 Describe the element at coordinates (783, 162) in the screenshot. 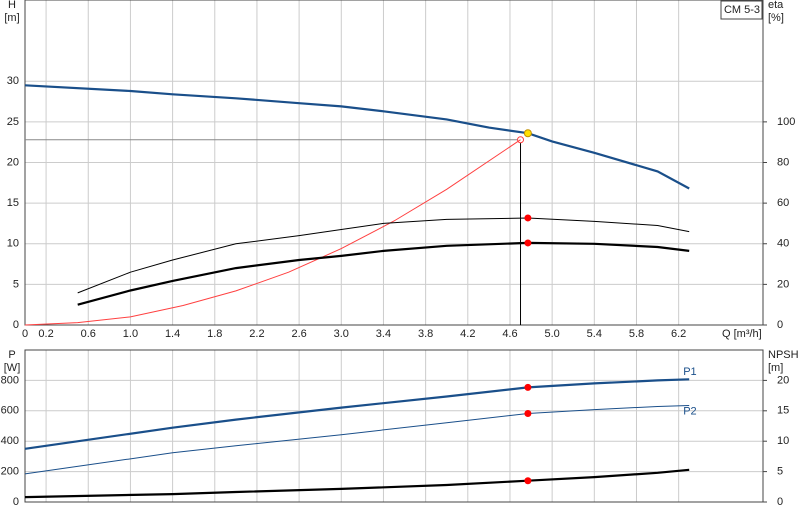

I see `y2-tick-label: 80` at that location.